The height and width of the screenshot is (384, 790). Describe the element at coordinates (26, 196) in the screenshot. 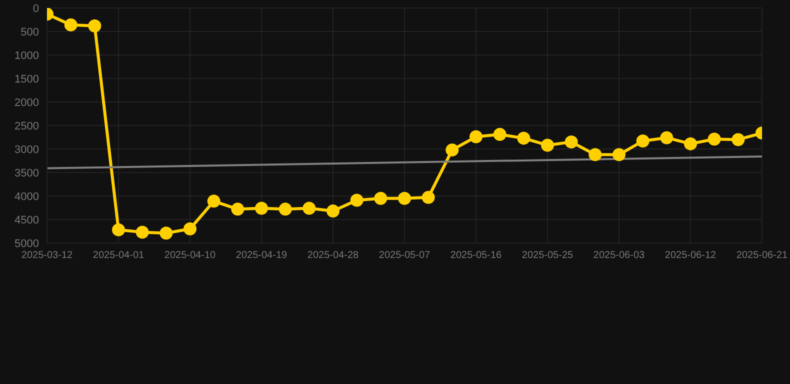

I see `y-tick-label: 4000` at that location.